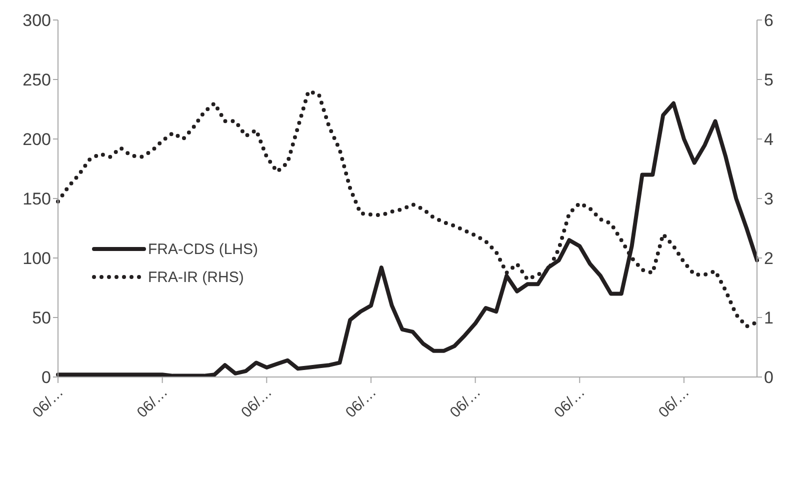  Describe the element at coordinates (36, 20) in the screenshot. I see `y-tick-label: 300` at that location.